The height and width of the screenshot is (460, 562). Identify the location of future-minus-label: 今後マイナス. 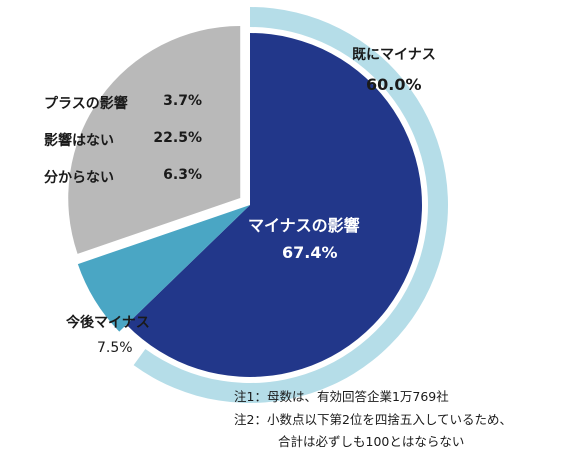
(108, 323).